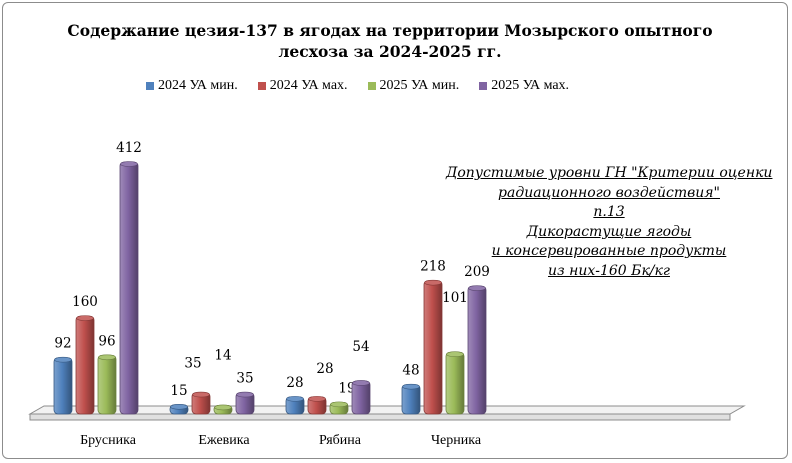  What do you see at coordinates (179, 407) in the screenshot?
I see `bar-top-Ежевика-0` at bounding box center [179, 407].